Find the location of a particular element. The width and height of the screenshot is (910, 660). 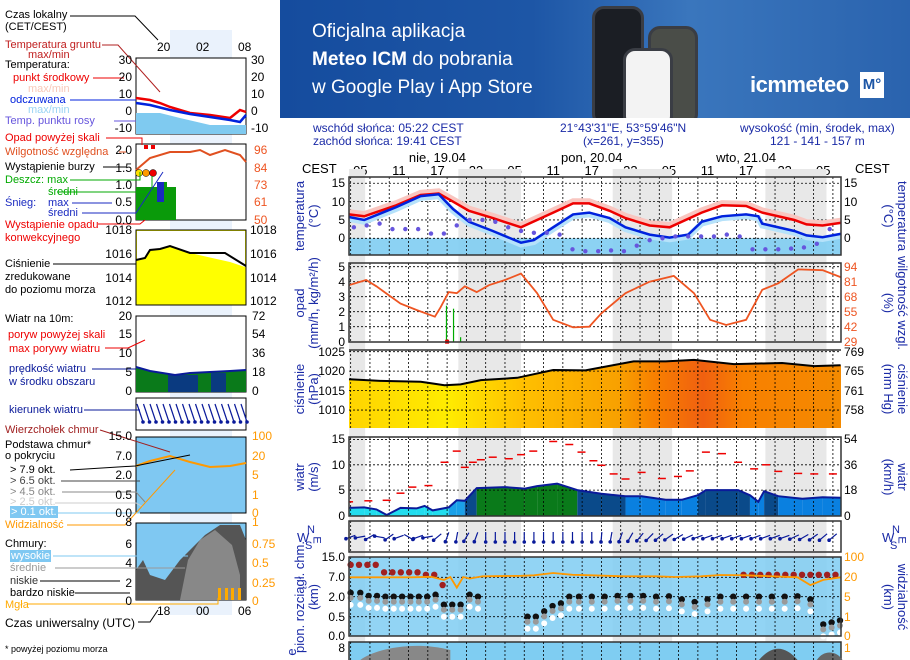

time-label-hour: 17 is located at coordinates (591, 170).